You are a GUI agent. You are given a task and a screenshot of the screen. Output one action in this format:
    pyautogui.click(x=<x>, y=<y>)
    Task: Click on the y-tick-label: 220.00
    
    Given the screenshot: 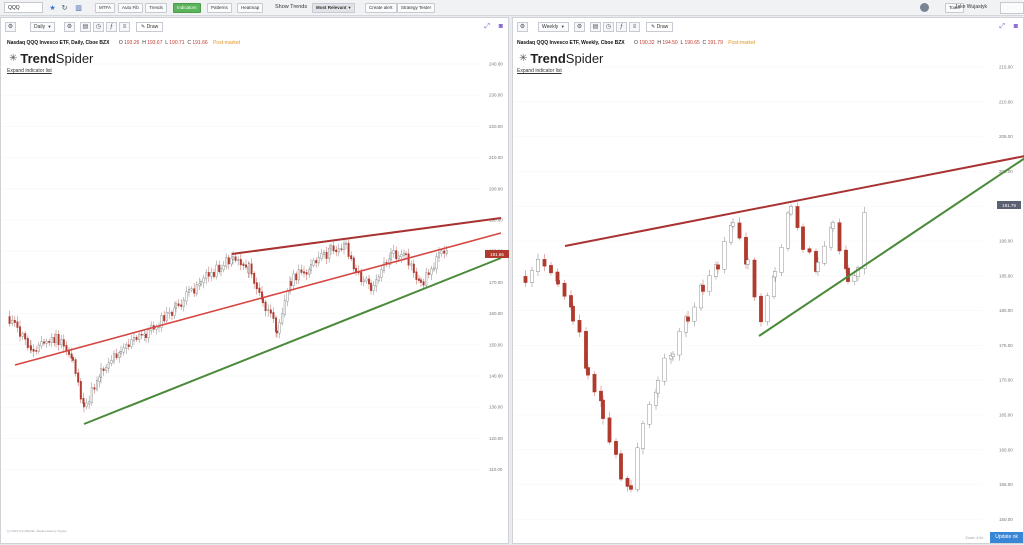 What is the action you would take?
    pyautogui.click(x=496, y=126)
    